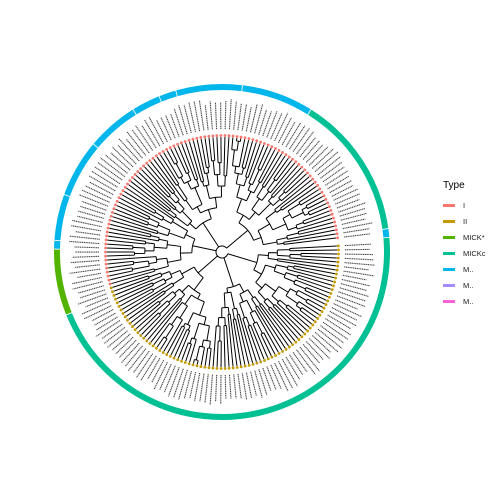 The width and height of the screenshot is (504, 504). I want to click on legend-item: MICK*, so click(464, 237).